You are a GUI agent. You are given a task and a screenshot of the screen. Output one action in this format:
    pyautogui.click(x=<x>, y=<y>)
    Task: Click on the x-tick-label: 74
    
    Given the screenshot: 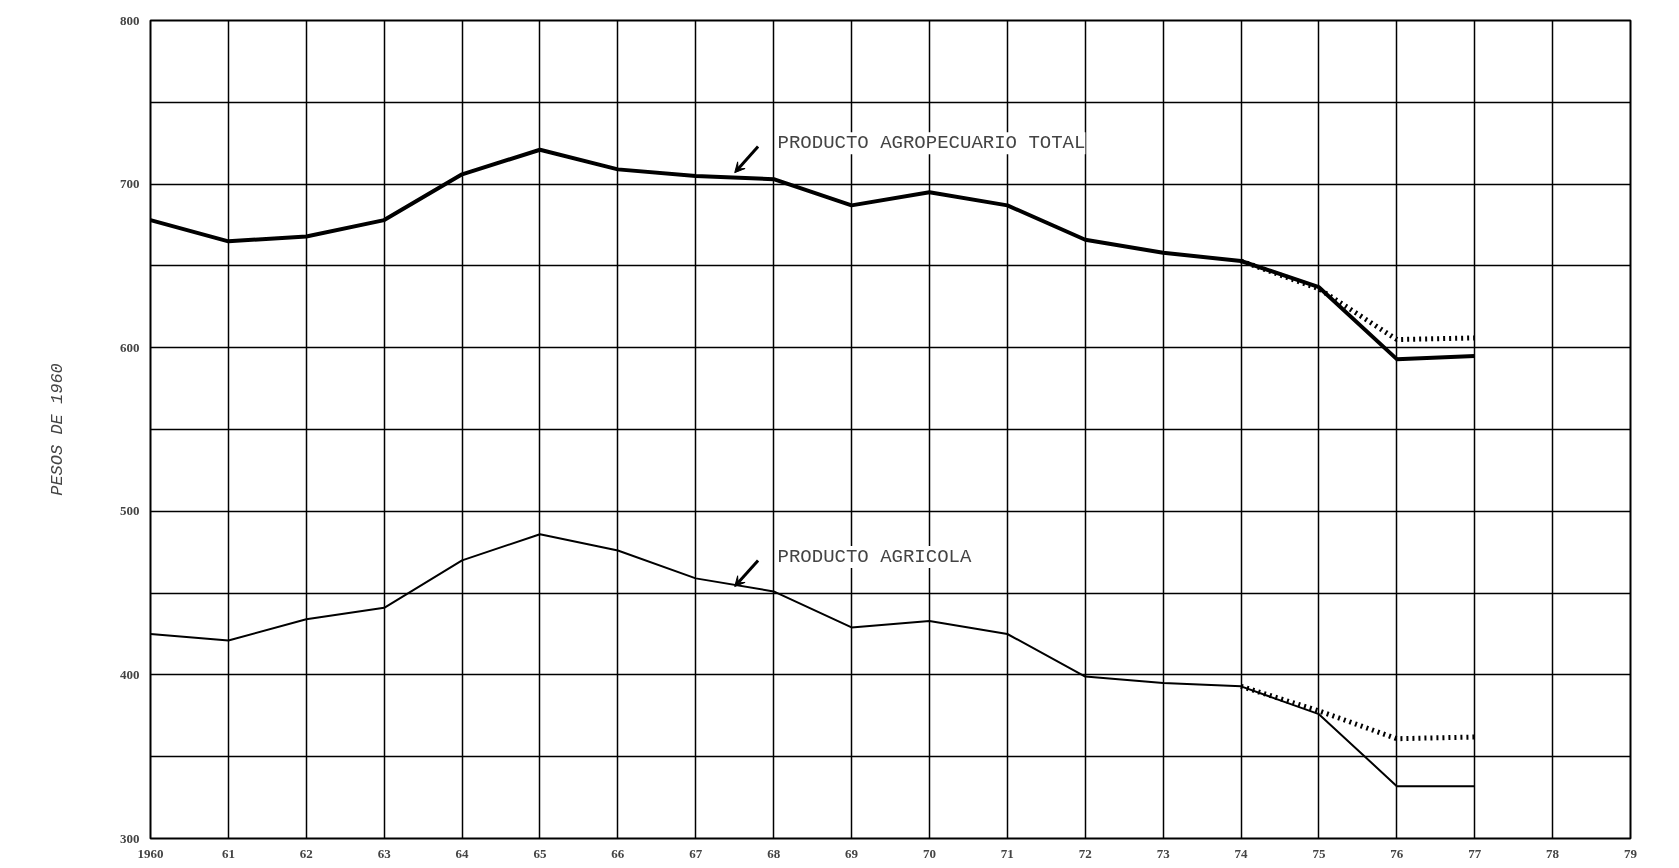 What is the action you would take?
    pyautogui.click(x=1241, y=853)
    